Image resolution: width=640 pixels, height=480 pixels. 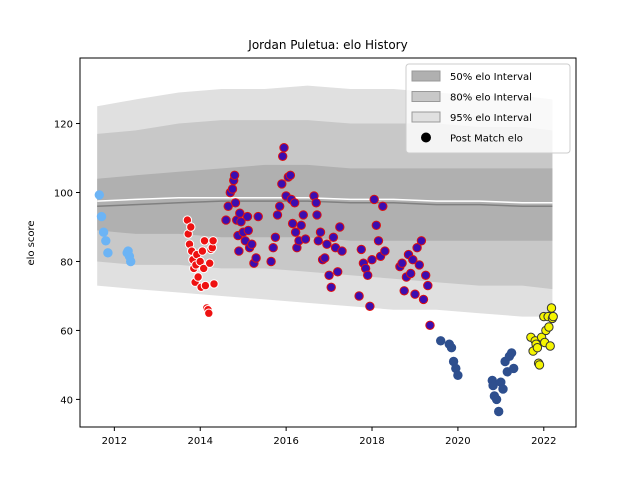 I want to click on legend-swatch, so click(x=426, y=96).